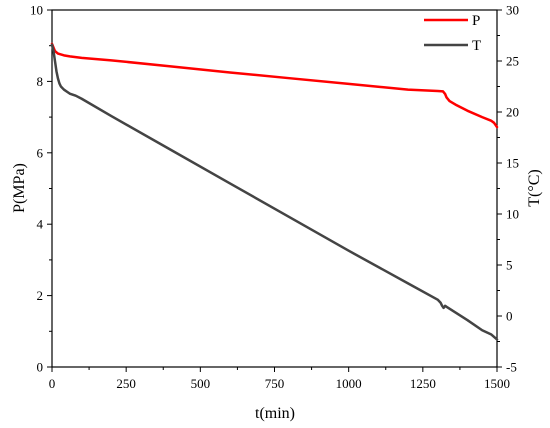 The image size is (550, 428). I want to click on y-left-tick-label: 6, so click(40, 152).